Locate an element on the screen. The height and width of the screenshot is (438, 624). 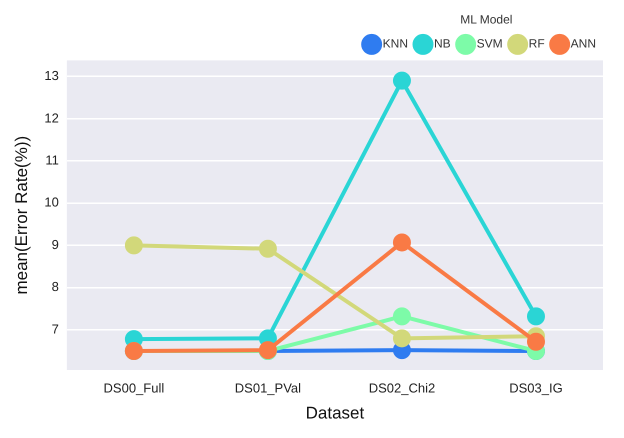
legend-label: RF is located at coordinates (536, 43).